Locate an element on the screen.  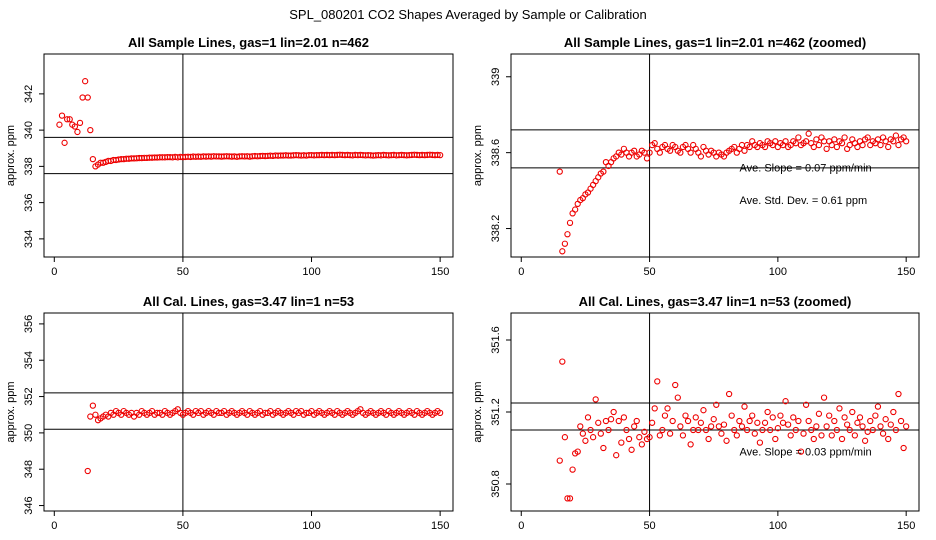
y-axis-label: approx. ppm is located at coordinates (11, 155).